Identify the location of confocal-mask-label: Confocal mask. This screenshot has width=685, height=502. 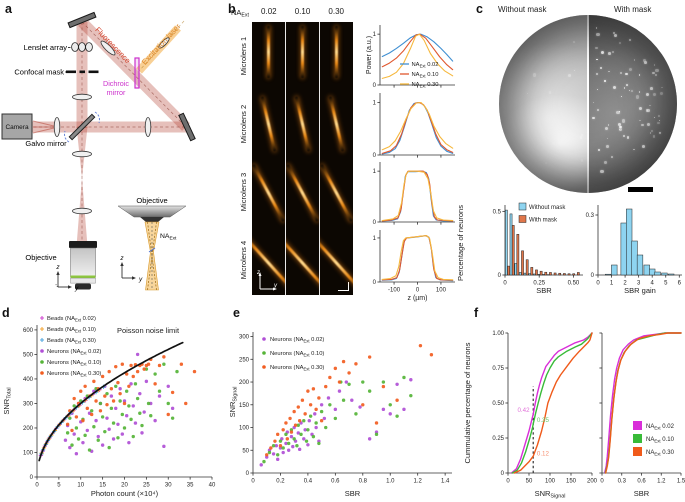
(39, 72).